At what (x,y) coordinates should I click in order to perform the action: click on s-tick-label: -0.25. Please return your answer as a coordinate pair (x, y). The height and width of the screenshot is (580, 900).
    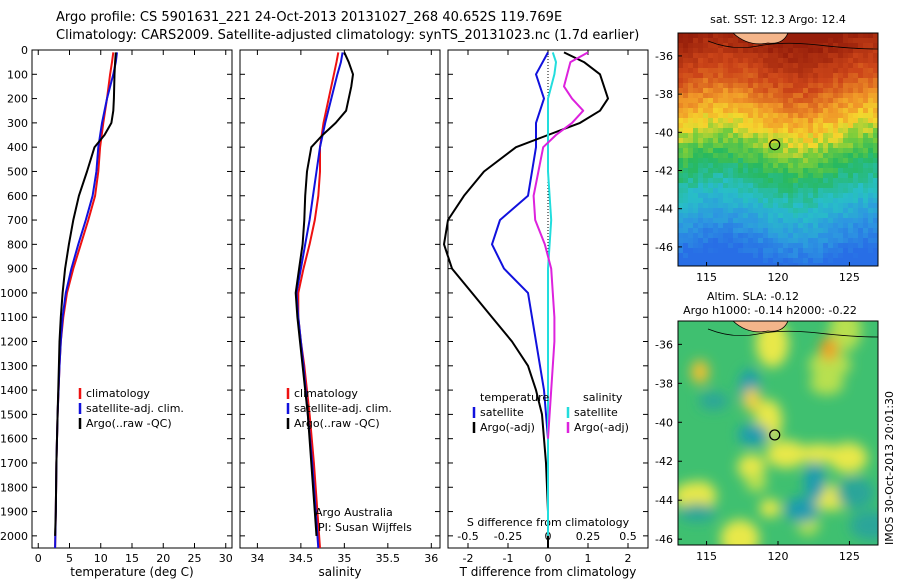
    Looking at the image, I should click on (508, 536).